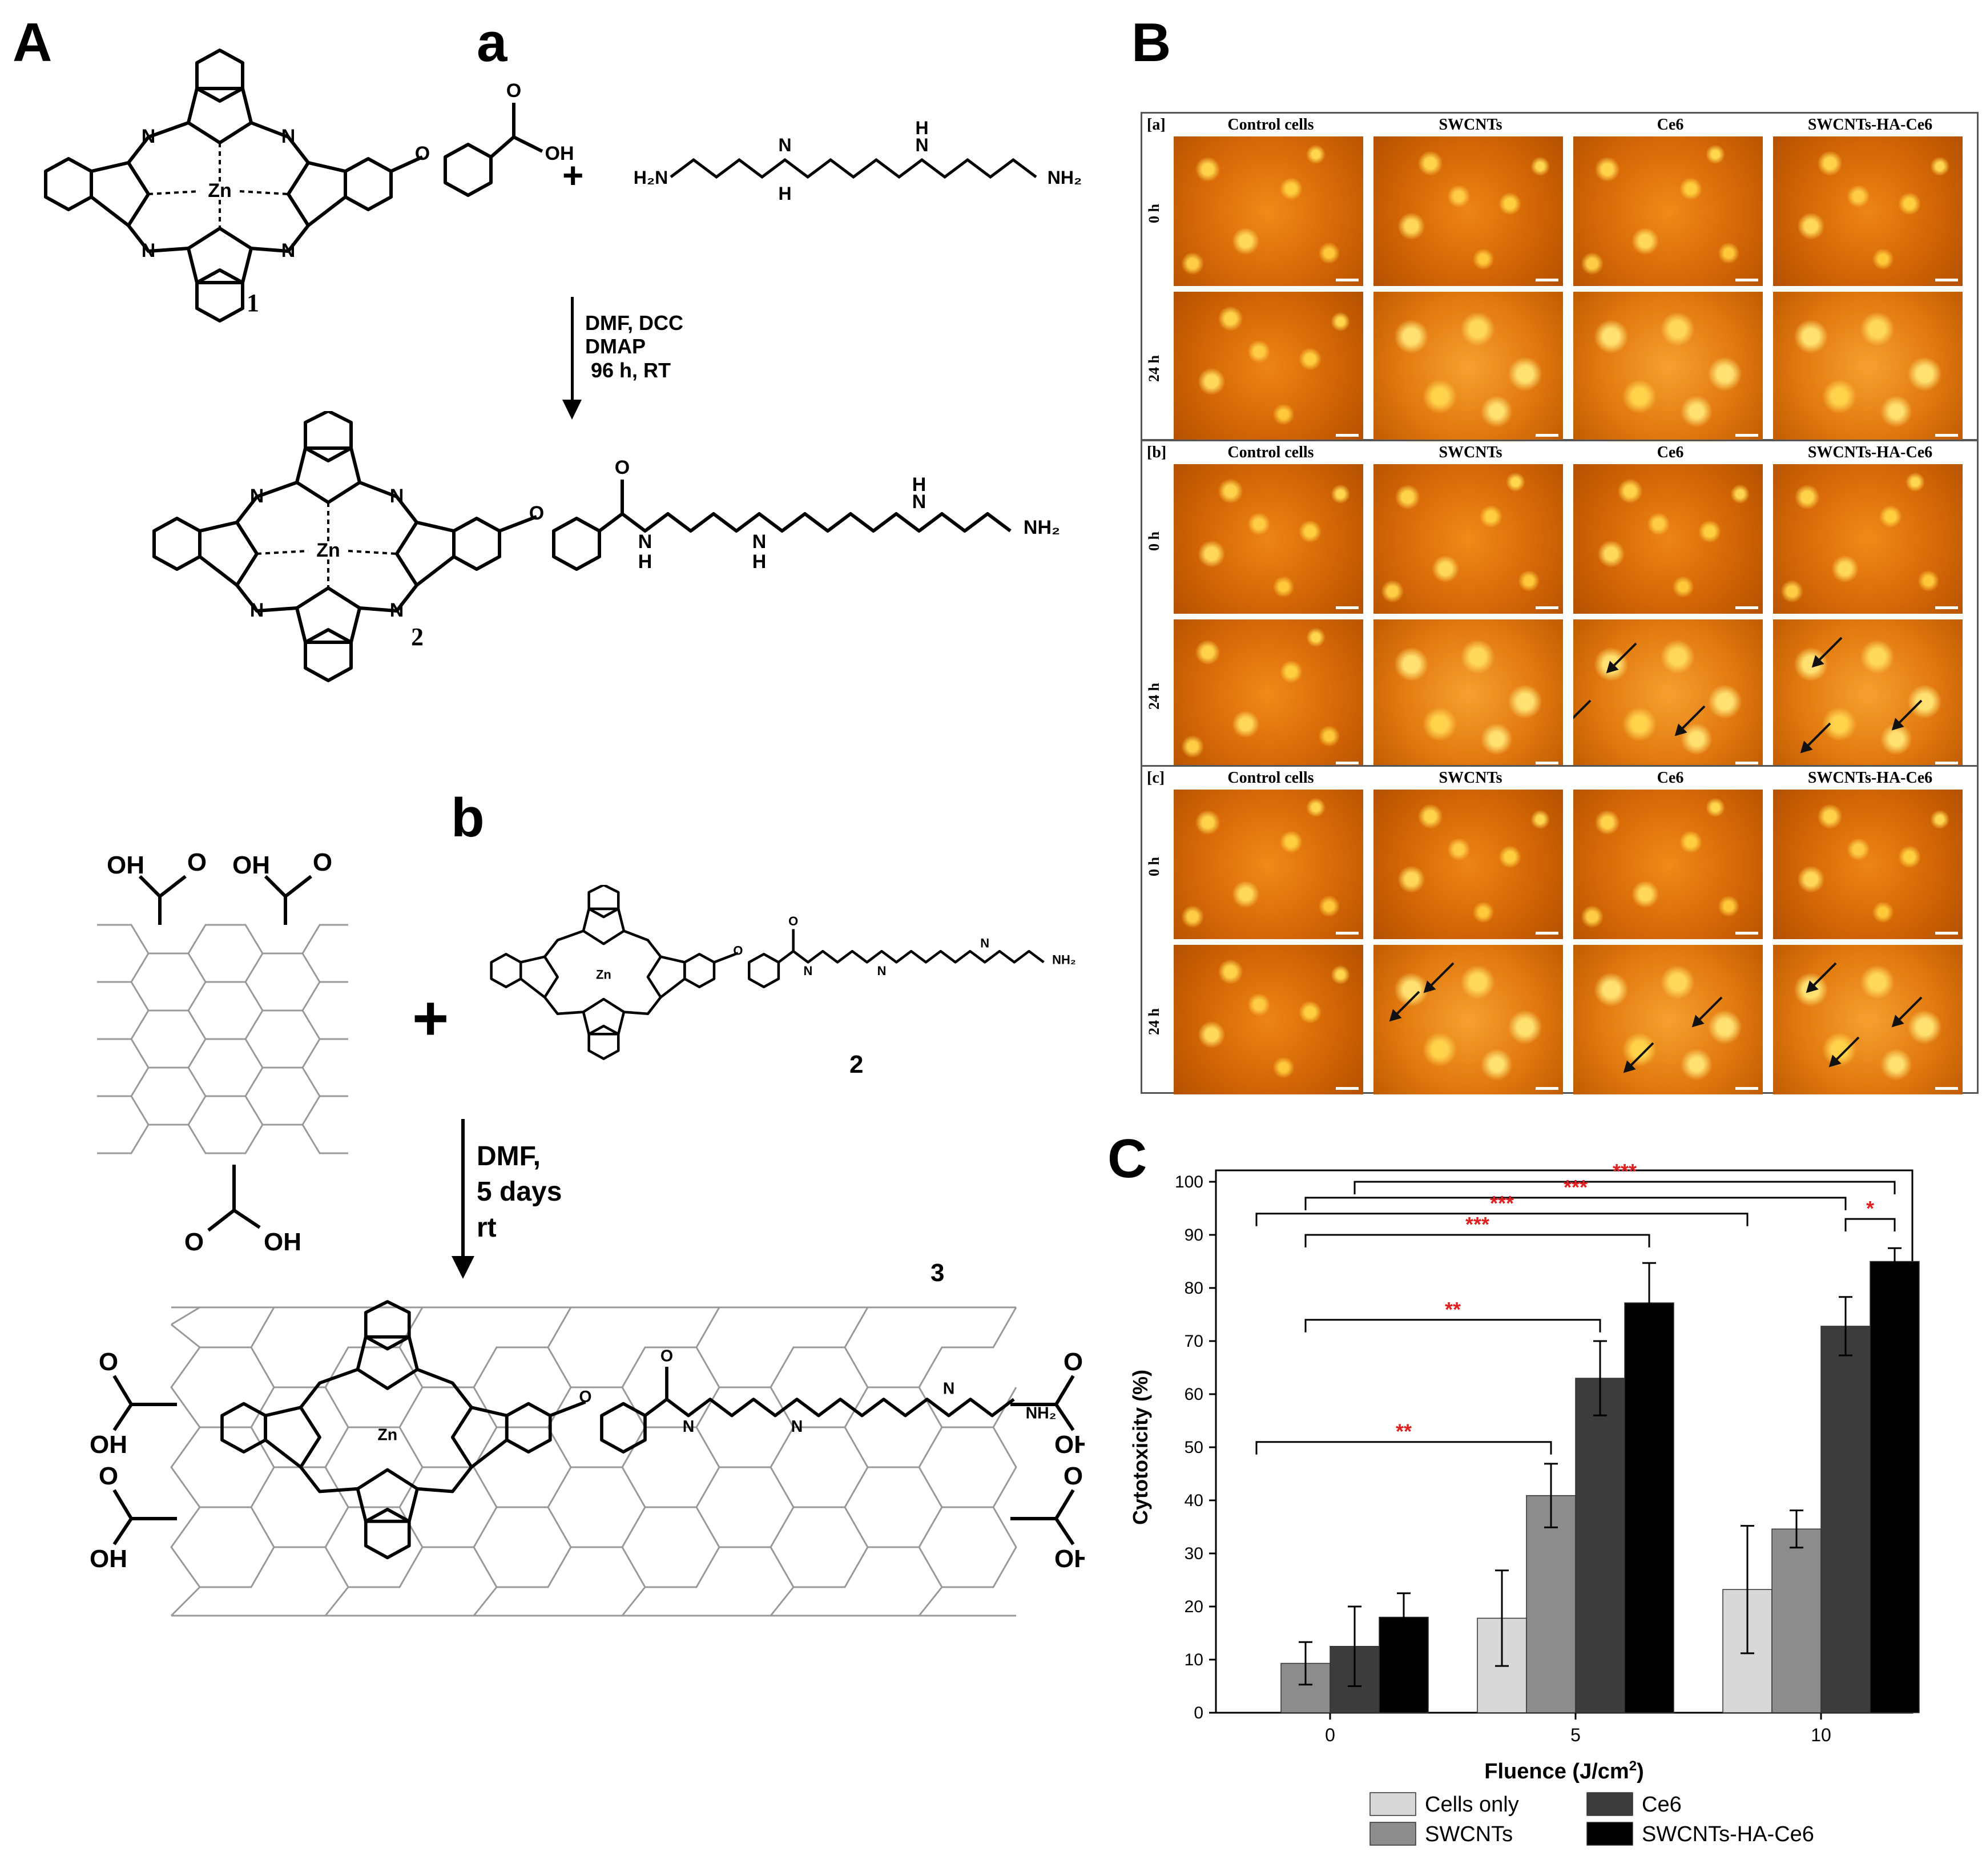  I want to click on reaction-arrow-a, so click(572, 351).